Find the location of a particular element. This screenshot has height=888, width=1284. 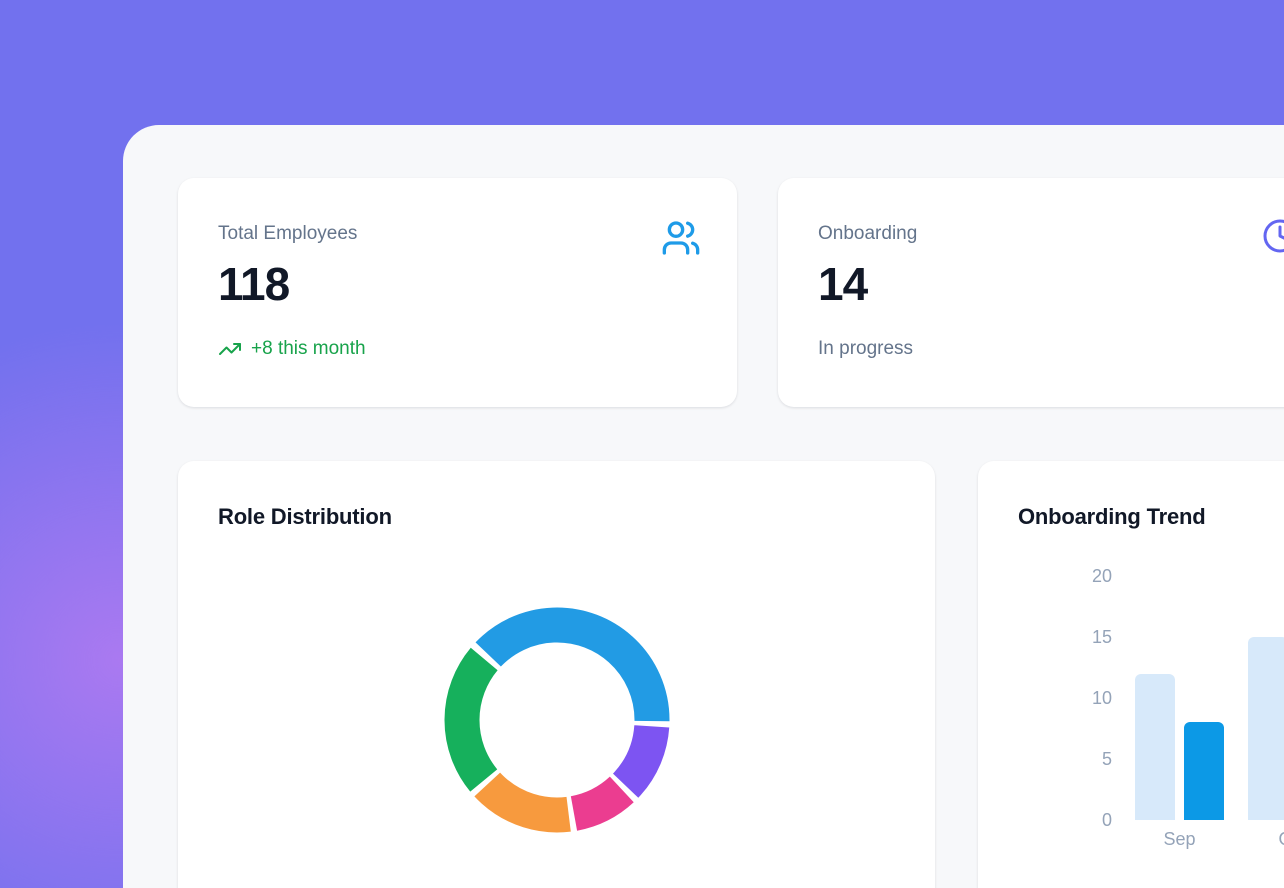

bar-sep-light is located at coordinates (1155, 747).